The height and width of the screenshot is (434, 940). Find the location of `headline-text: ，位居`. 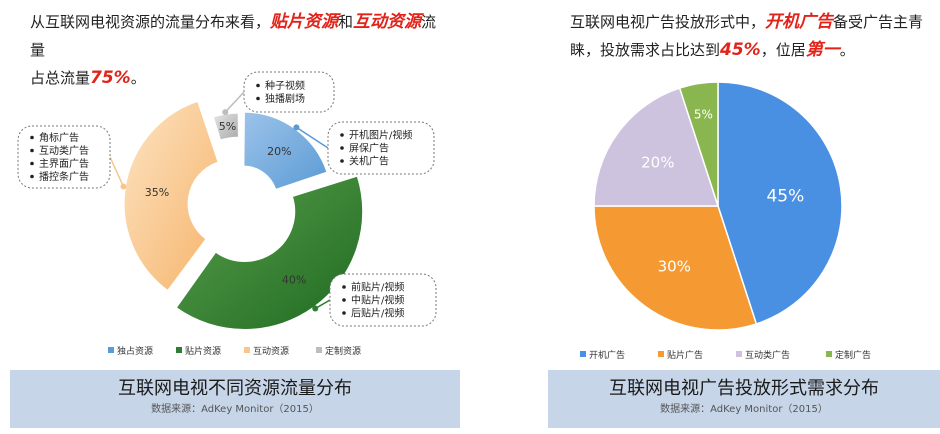

headline-text: ，位居 is located at coordinates (783, 50).